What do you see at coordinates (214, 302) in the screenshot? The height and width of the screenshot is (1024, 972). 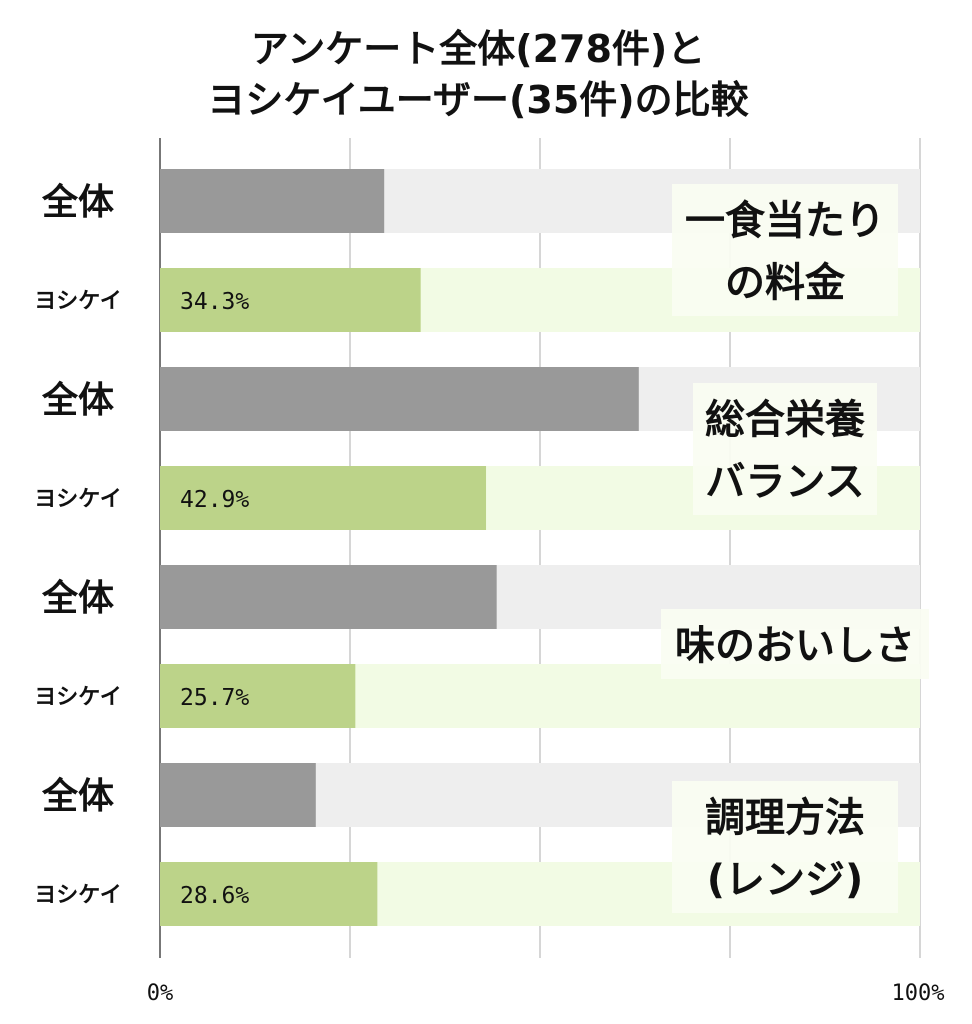 I see `data-label-0: 34.3%` at bounding box center [214, 302].